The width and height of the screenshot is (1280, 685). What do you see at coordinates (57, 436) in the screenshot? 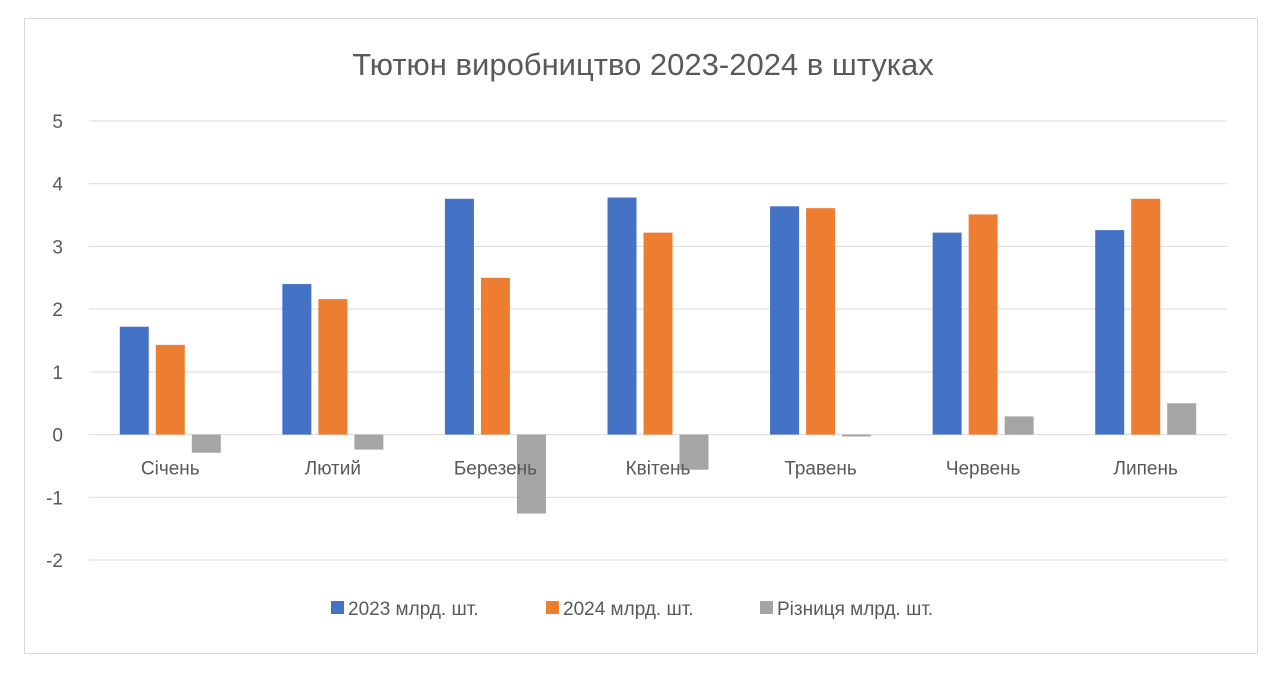
I see `y-tick-label: 0` at bounding box center [57, 436].